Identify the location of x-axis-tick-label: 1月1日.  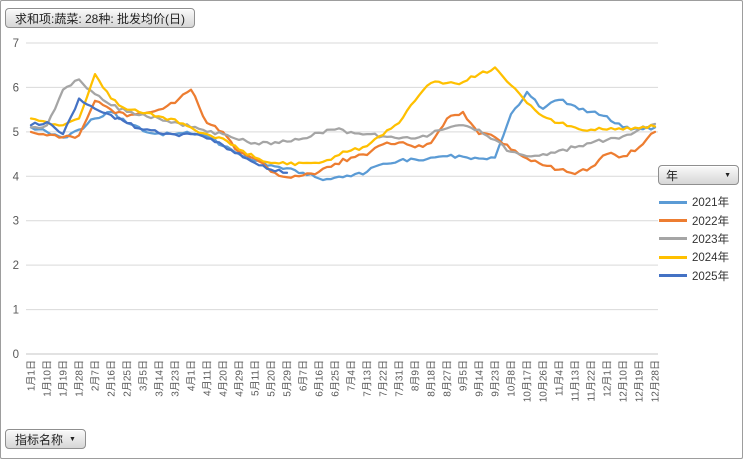
(32, 375).